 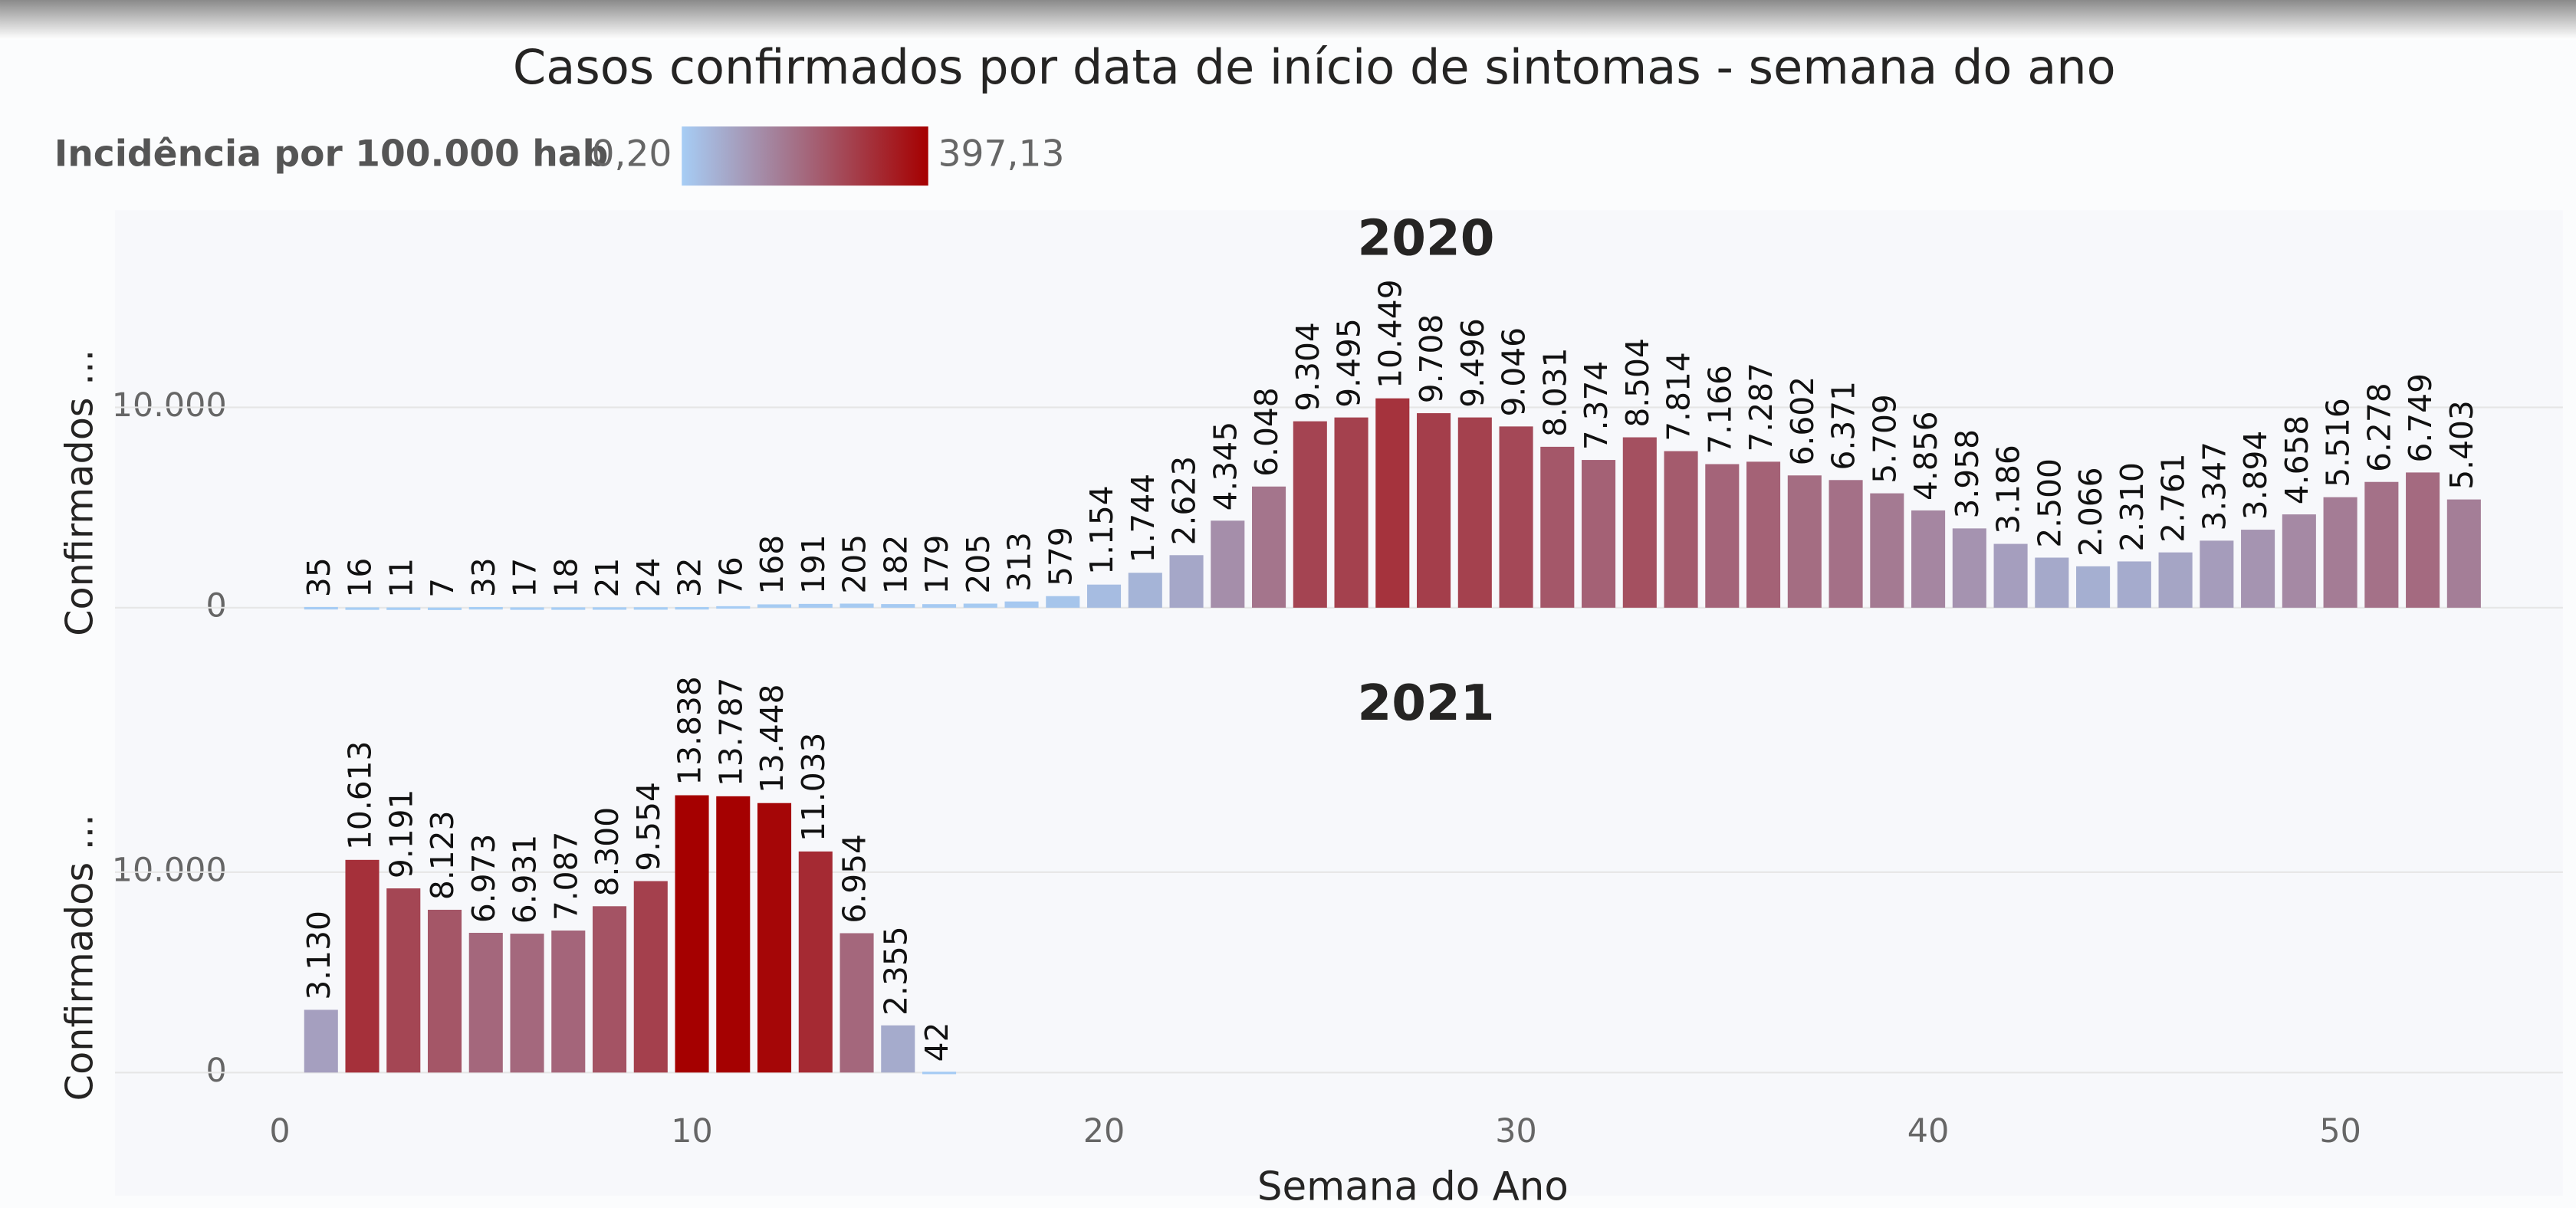 I want to click on data-label: 6.048, so click(x=1267, y=432).